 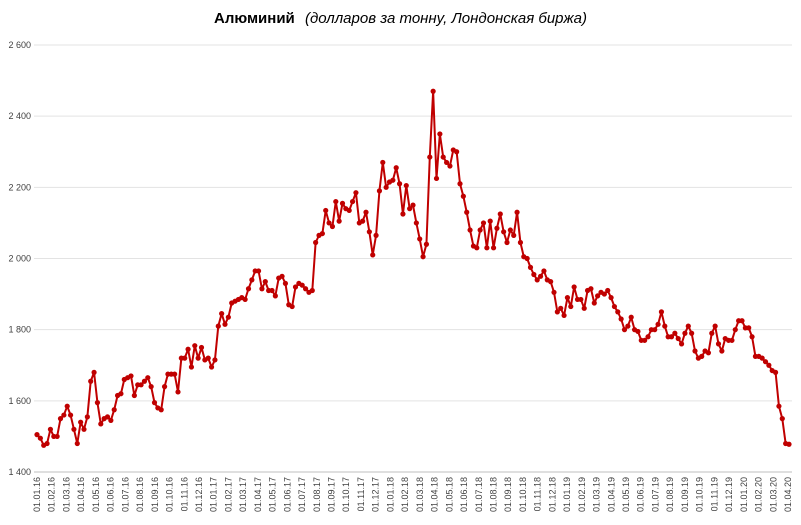 I want to click on x-tick-label: 01.07.18, so click(x=479, y=494).